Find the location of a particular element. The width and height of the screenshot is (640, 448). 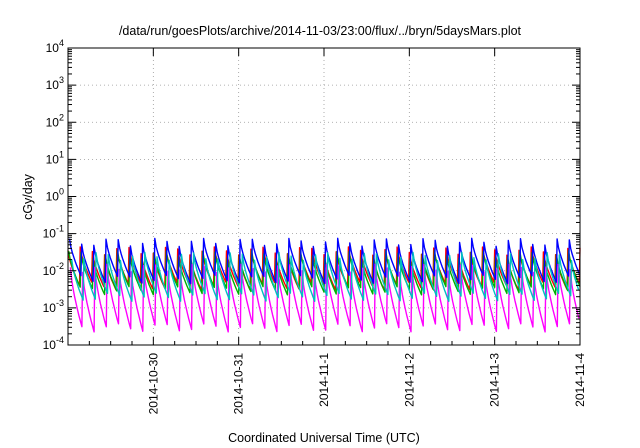

y-tick-label: 10⁴ is located at coordinates (55, 46).